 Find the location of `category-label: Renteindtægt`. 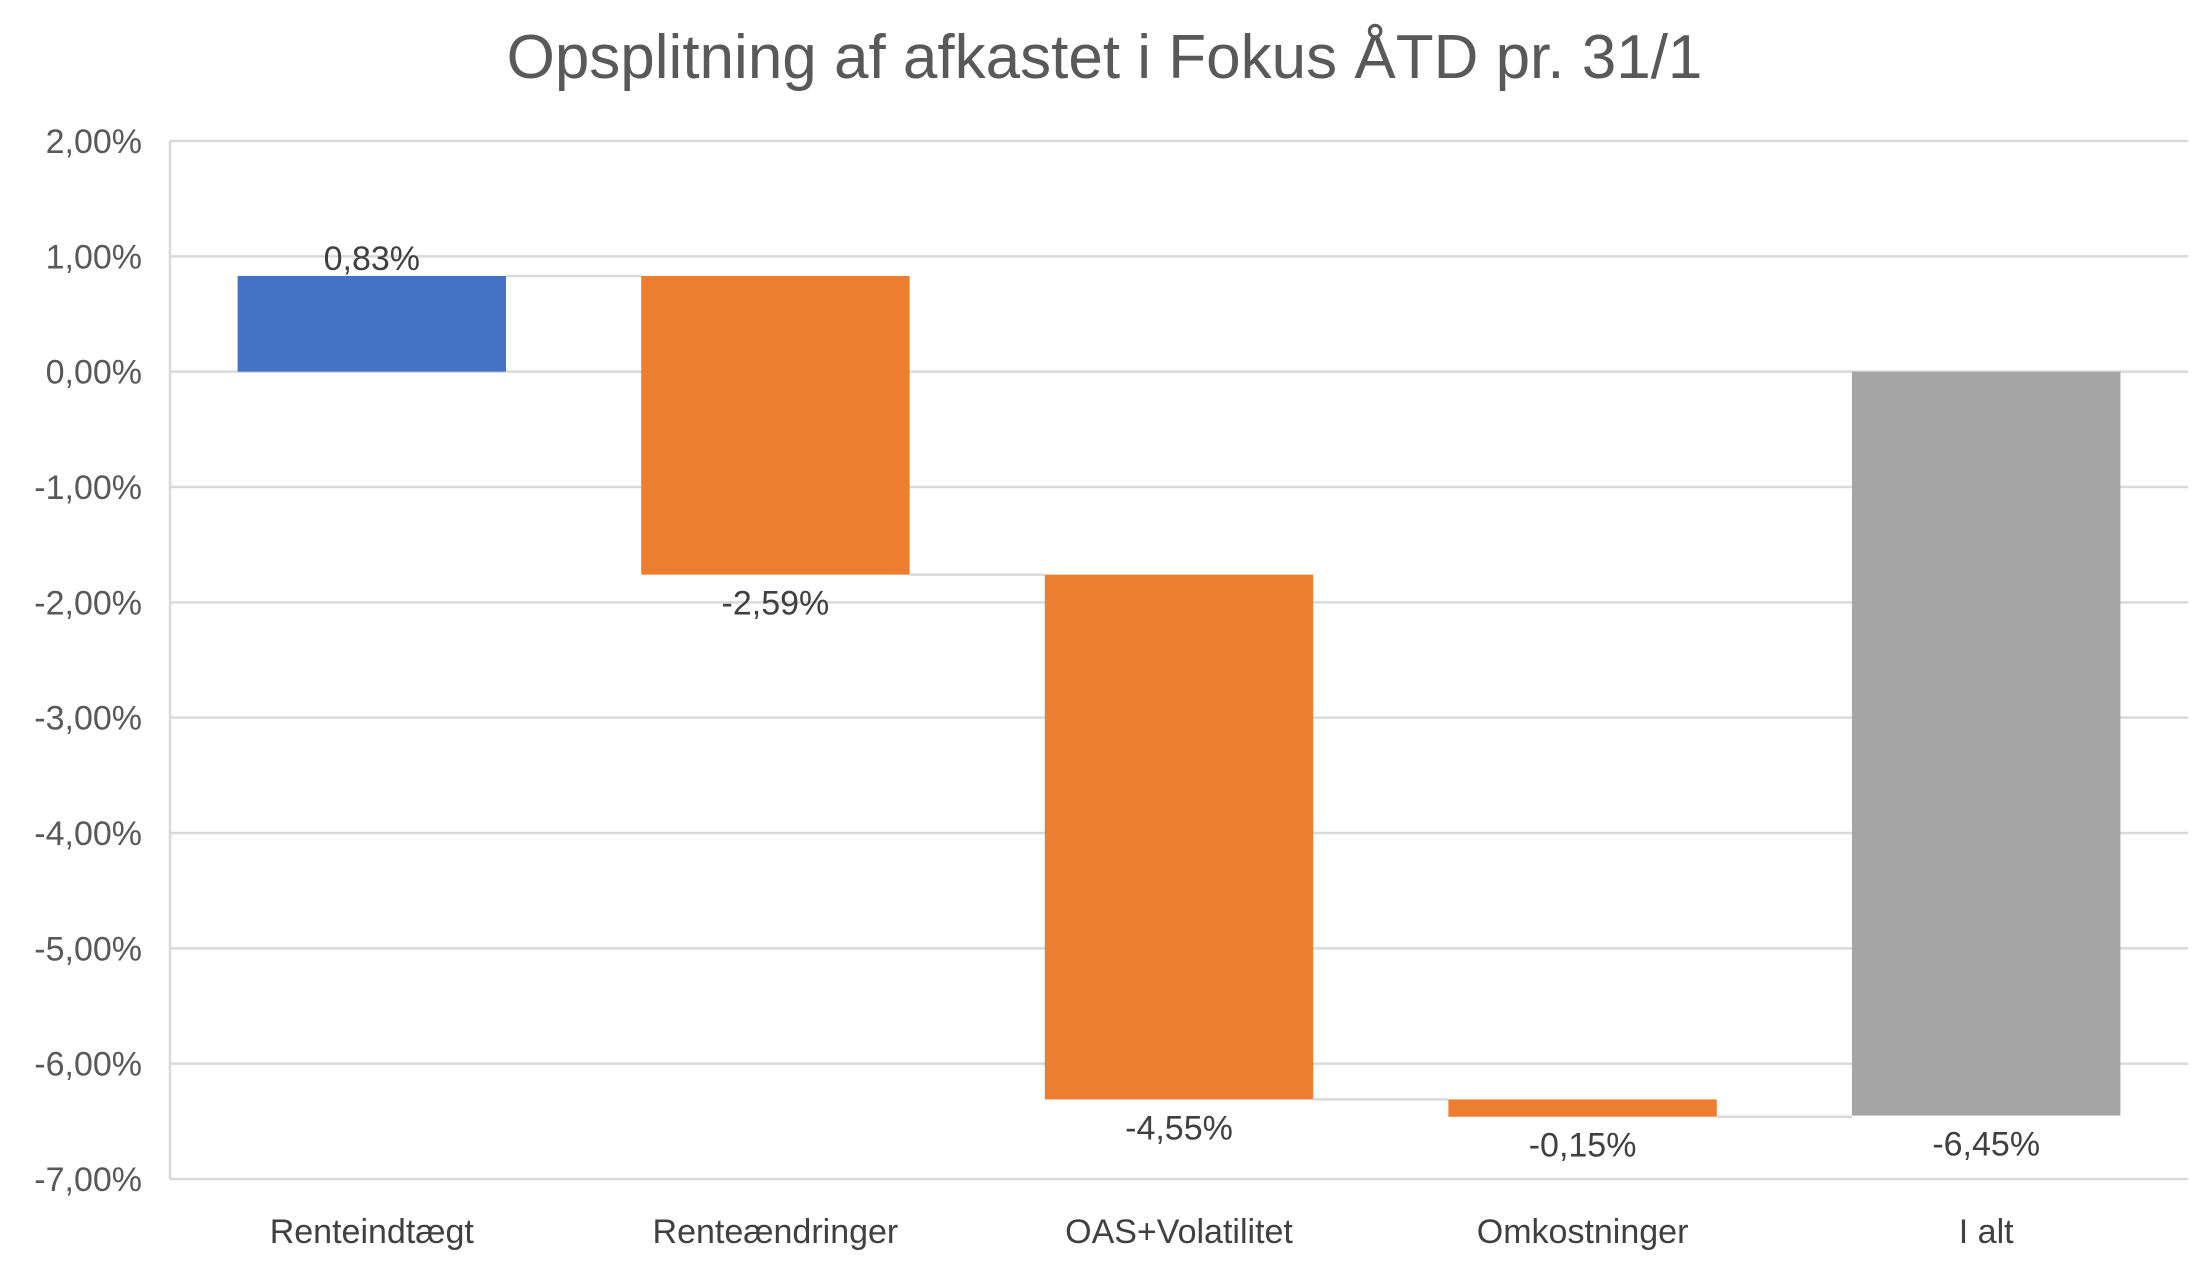

category-label: Renteindtægt is located at coordinates (372, 1232).